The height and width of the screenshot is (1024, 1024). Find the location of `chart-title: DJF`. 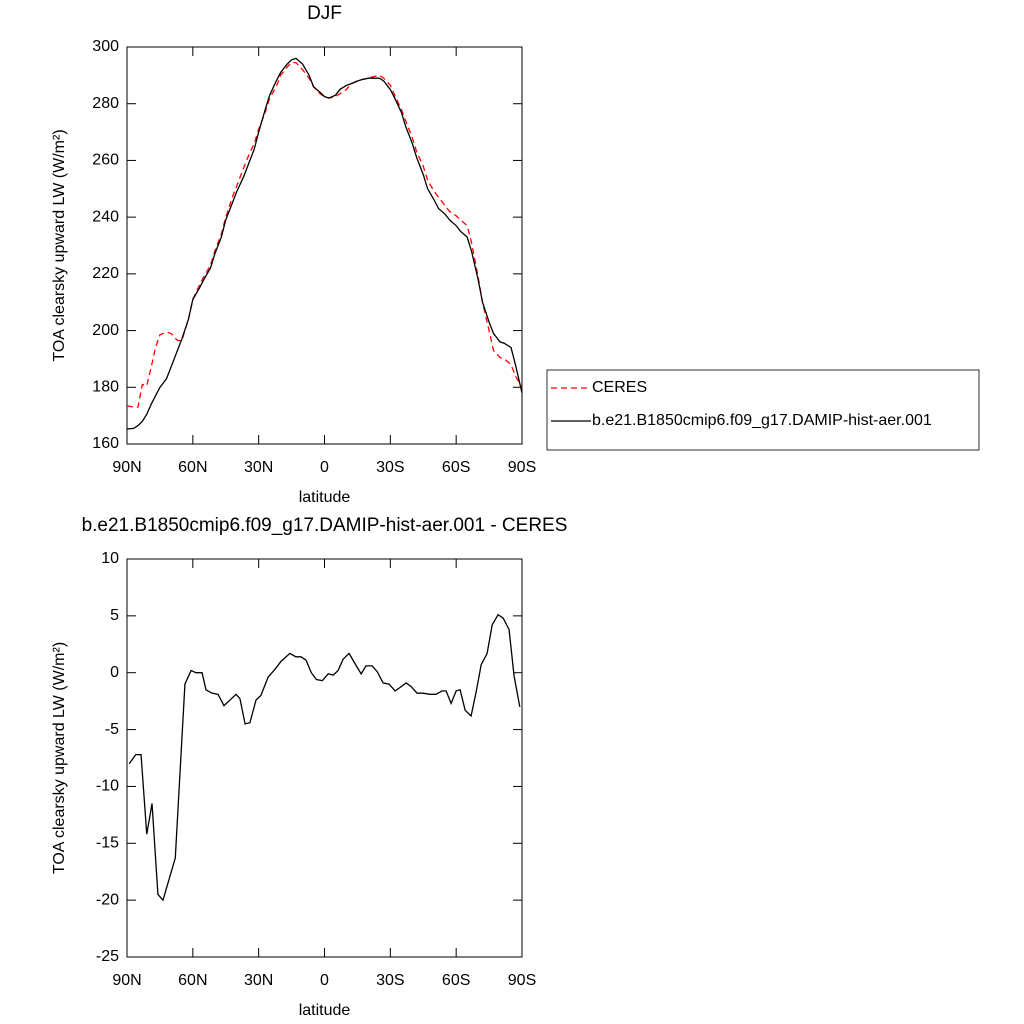

chart-title: DJF is located at coordinates (324, 13).